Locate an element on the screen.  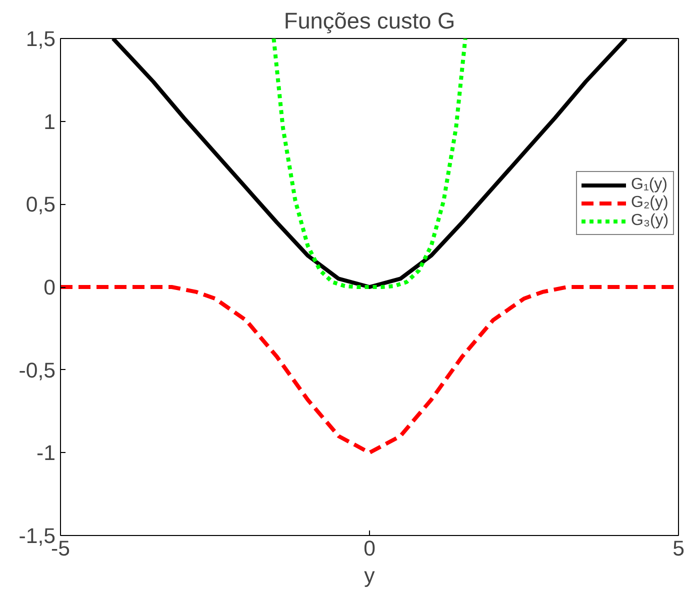
y-tick-label: 0 is located at coordinates (50, 288).